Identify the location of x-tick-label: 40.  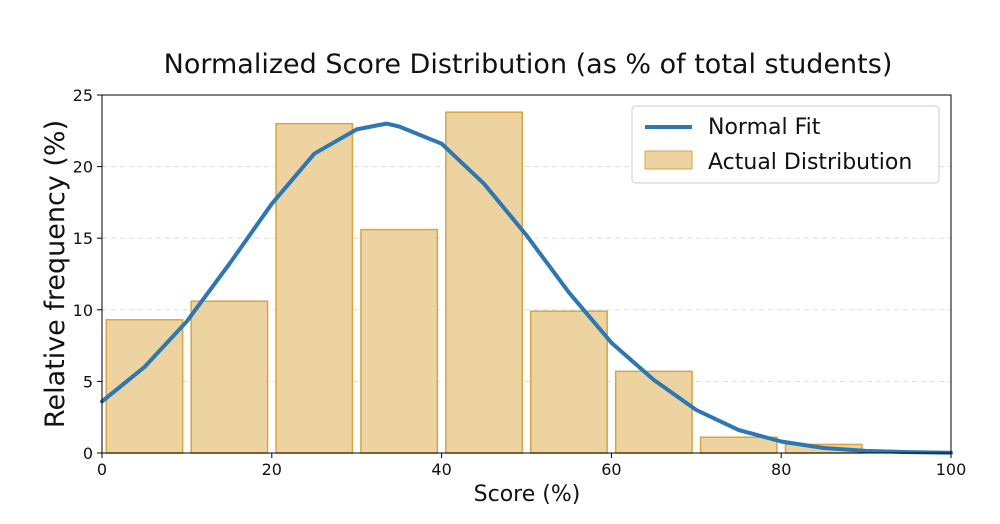
(441, 469).